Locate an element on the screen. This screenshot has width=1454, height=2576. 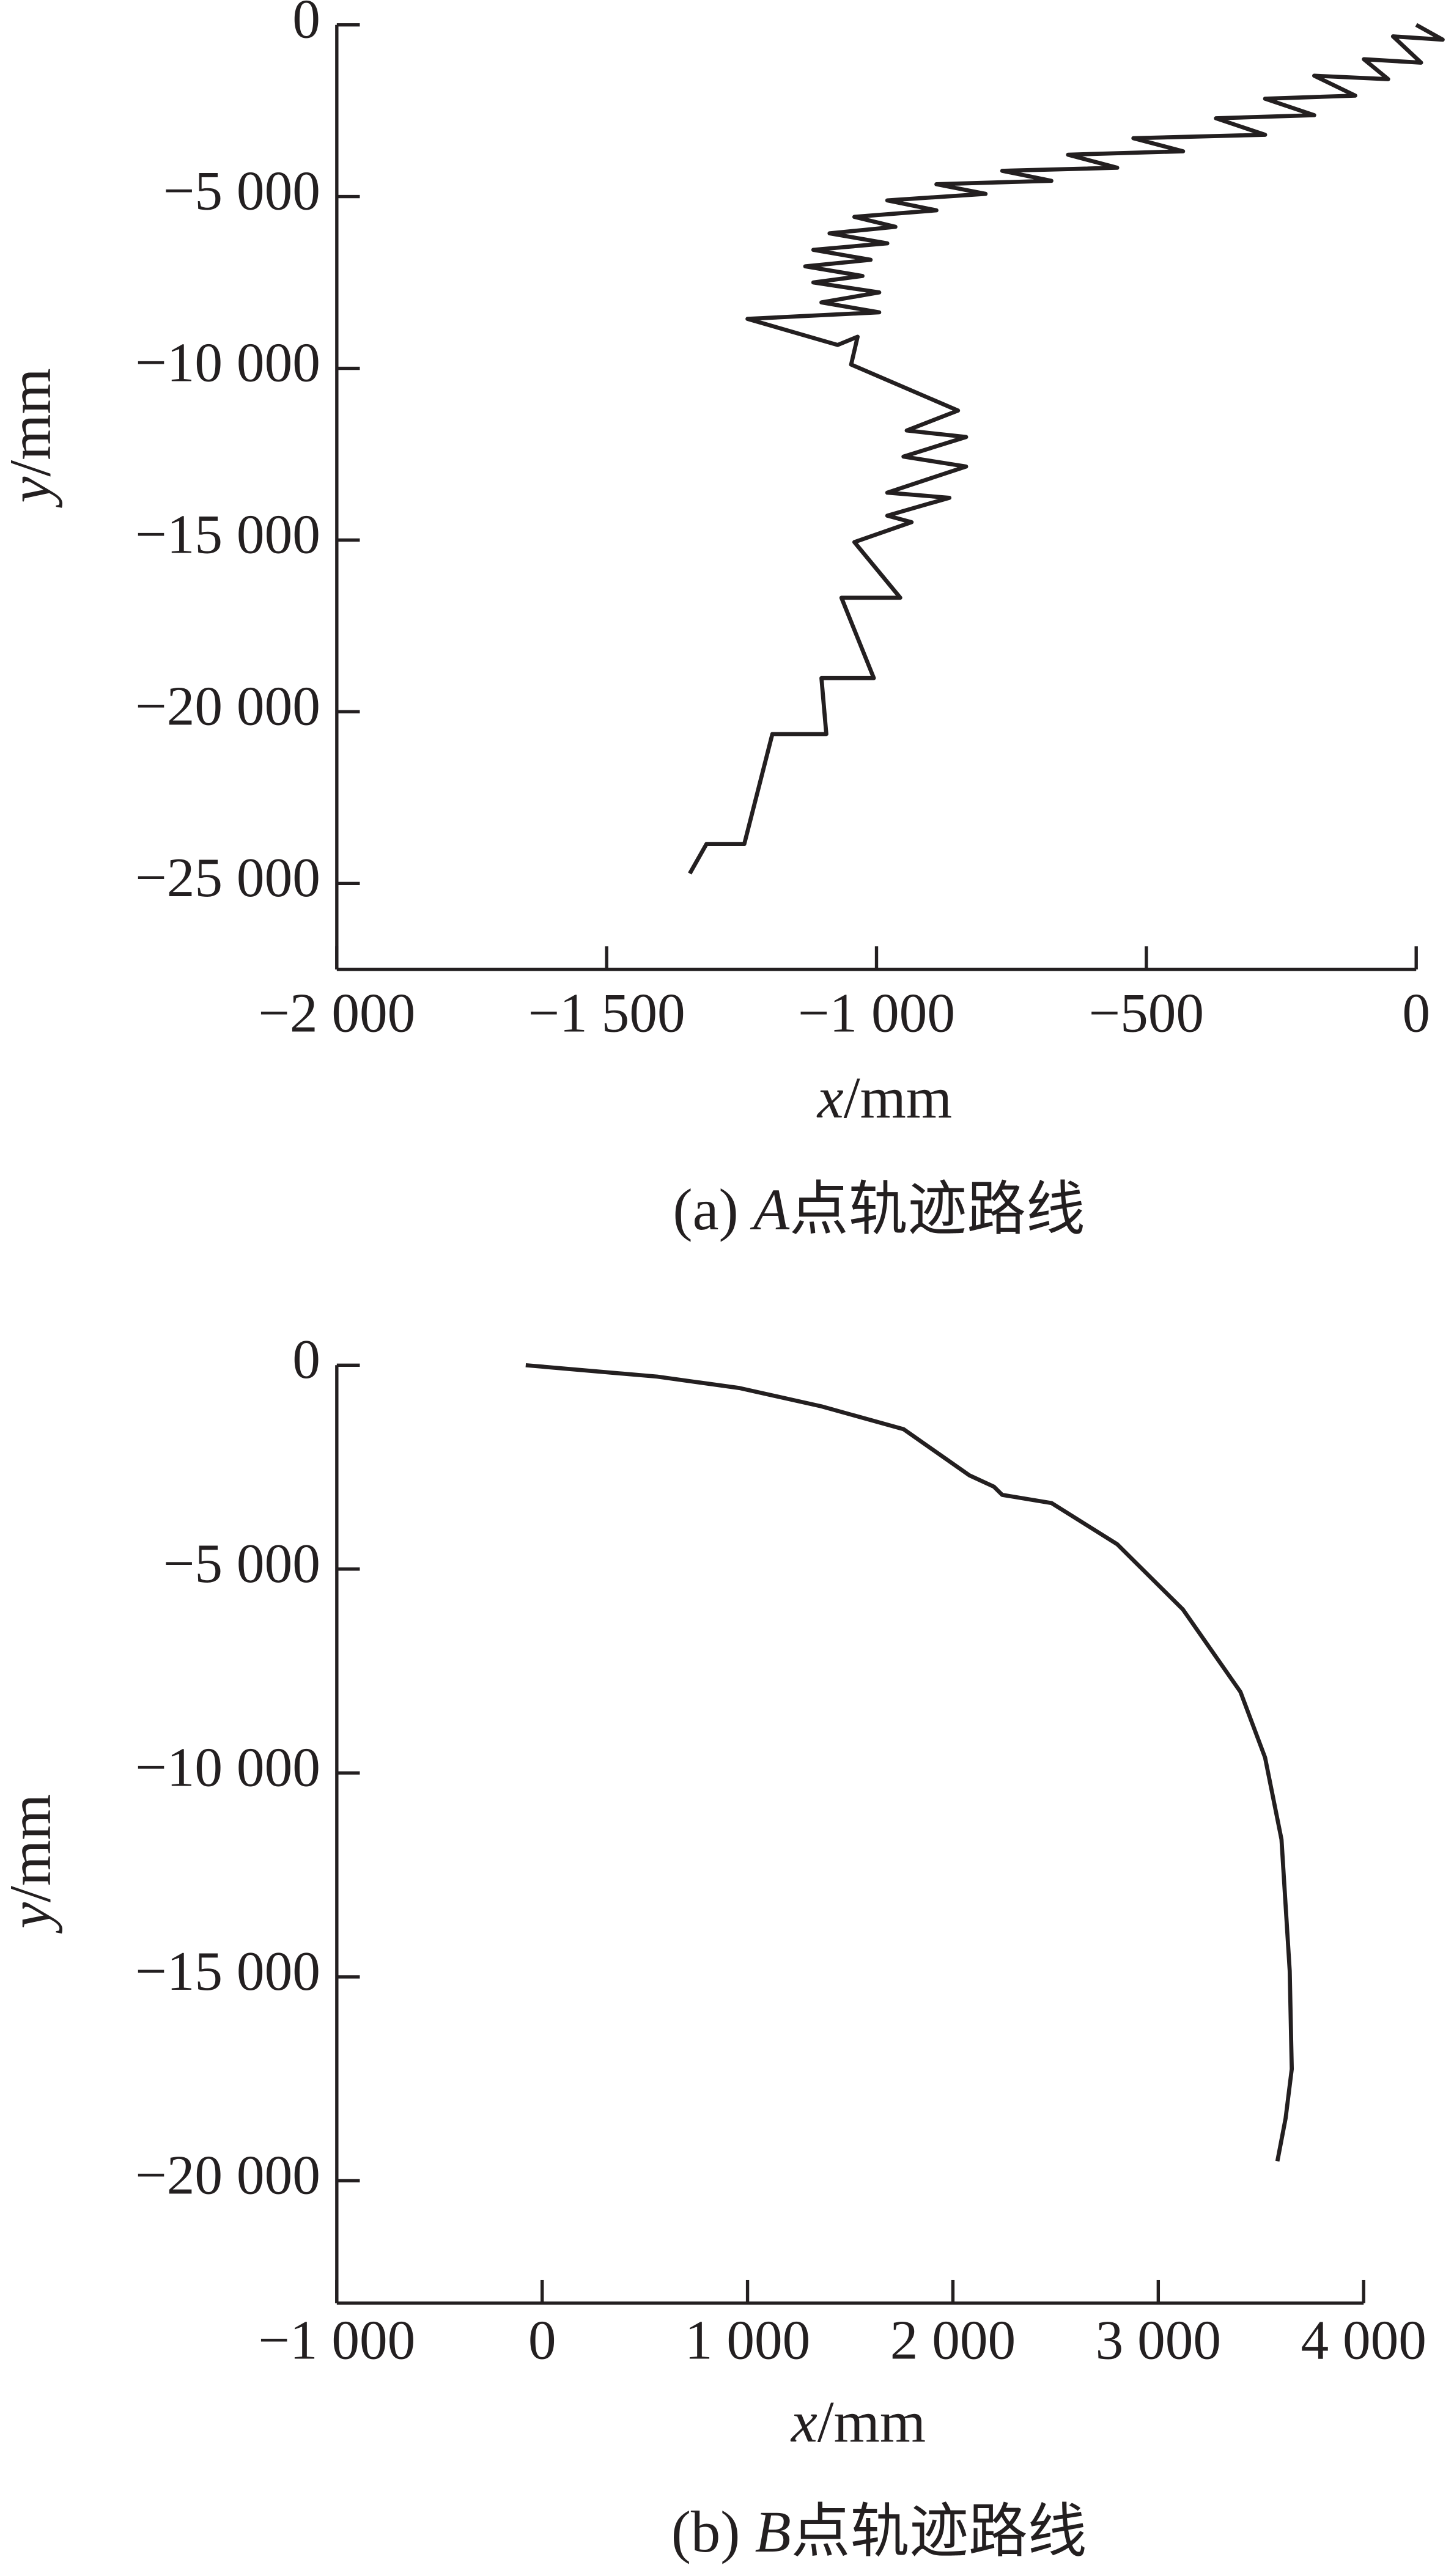
x-tick-label: −2 000 is located at coordinates (336, 1012).